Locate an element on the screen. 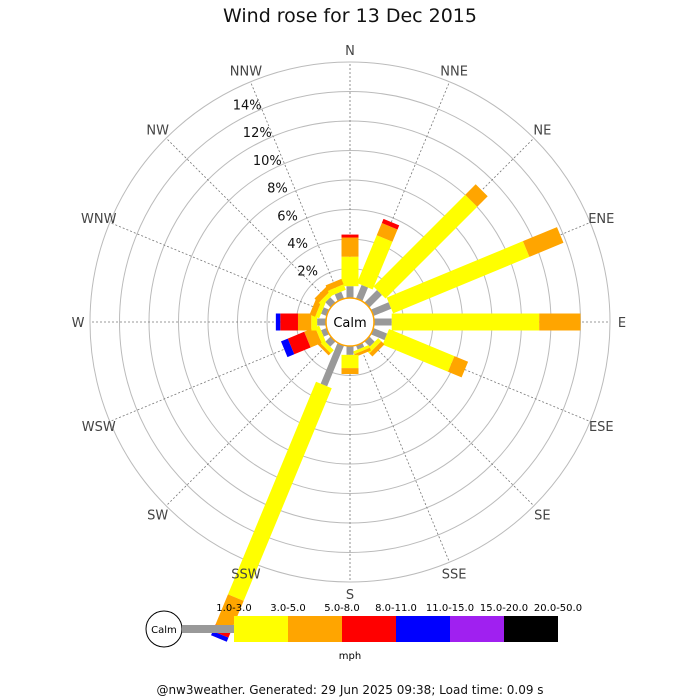 This screenshot has height=700, width=700. petal-sse is located at coordinates (362, 349).